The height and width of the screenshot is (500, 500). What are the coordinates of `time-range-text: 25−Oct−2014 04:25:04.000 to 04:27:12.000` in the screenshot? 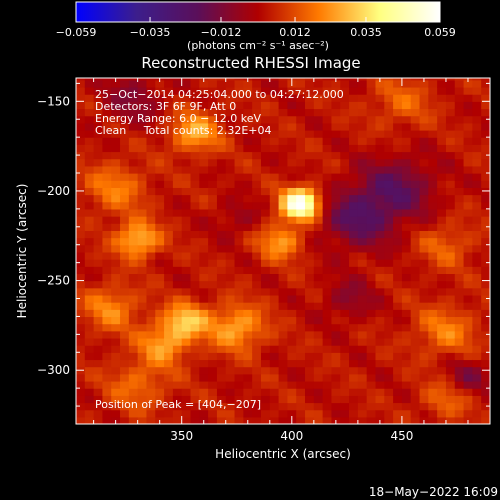 It's located at (219, 94).